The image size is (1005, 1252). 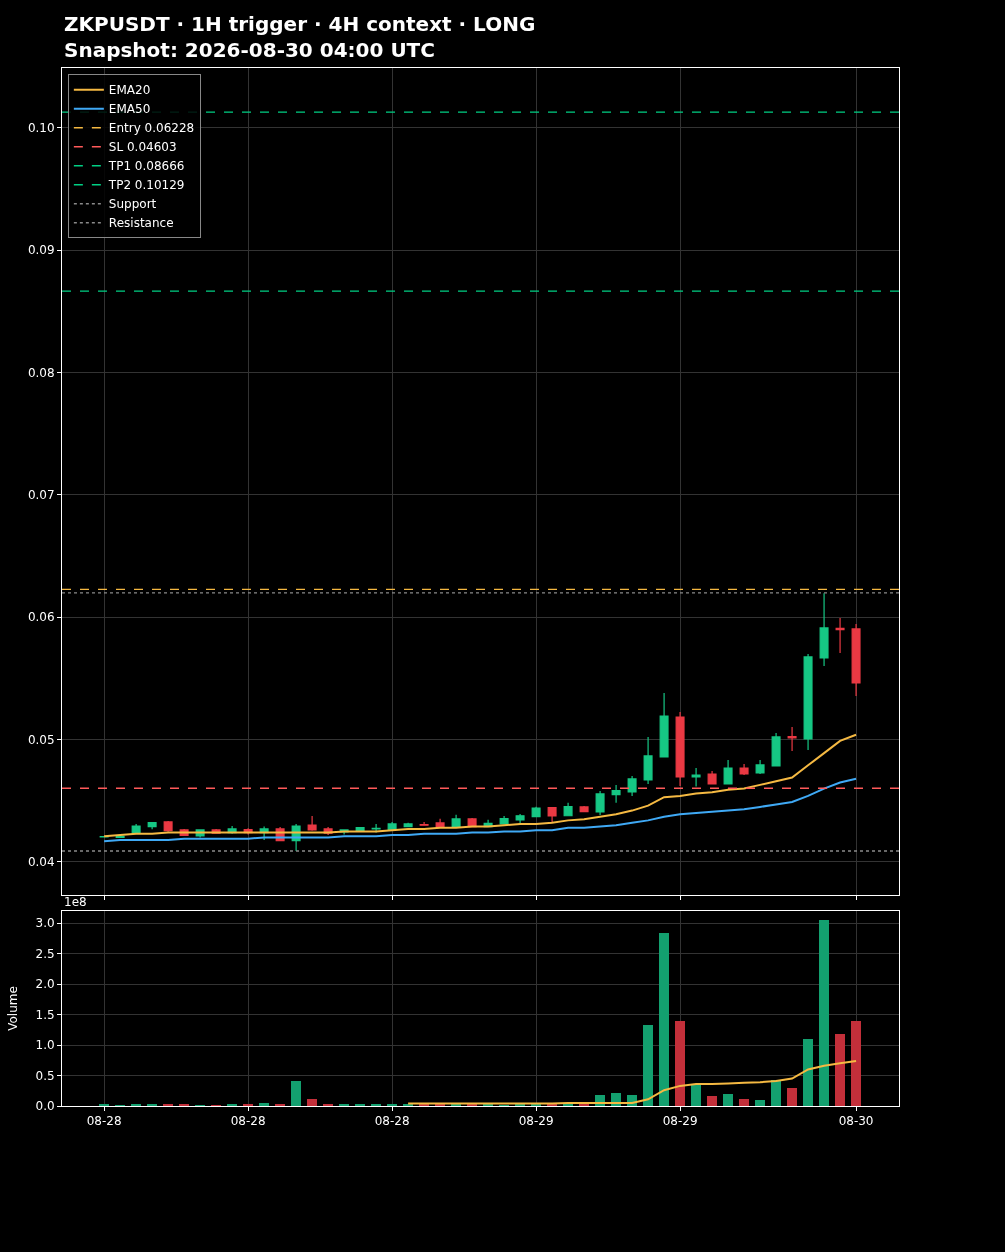 I want to click on y-tick-label: 0.08, so click(x=41, y=372).